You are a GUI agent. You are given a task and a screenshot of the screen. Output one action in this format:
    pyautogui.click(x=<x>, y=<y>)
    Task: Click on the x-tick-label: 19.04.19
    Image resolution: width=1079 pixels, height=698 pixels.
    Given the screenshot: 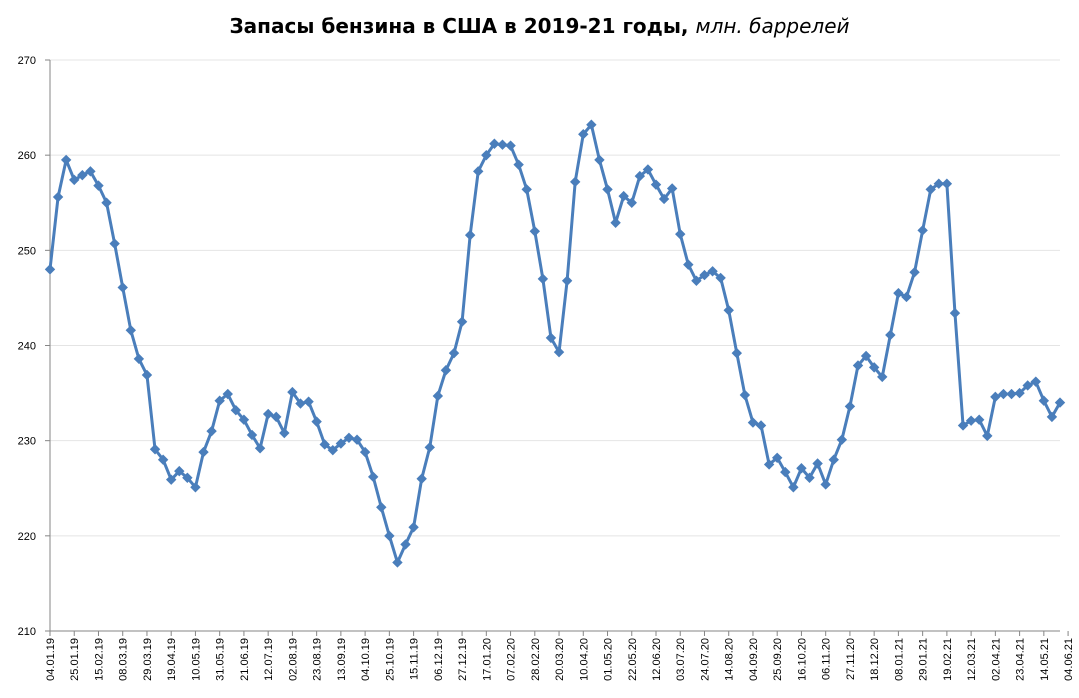 What is the action you would take?
    pyautogui.click(x=172, y=659)
    